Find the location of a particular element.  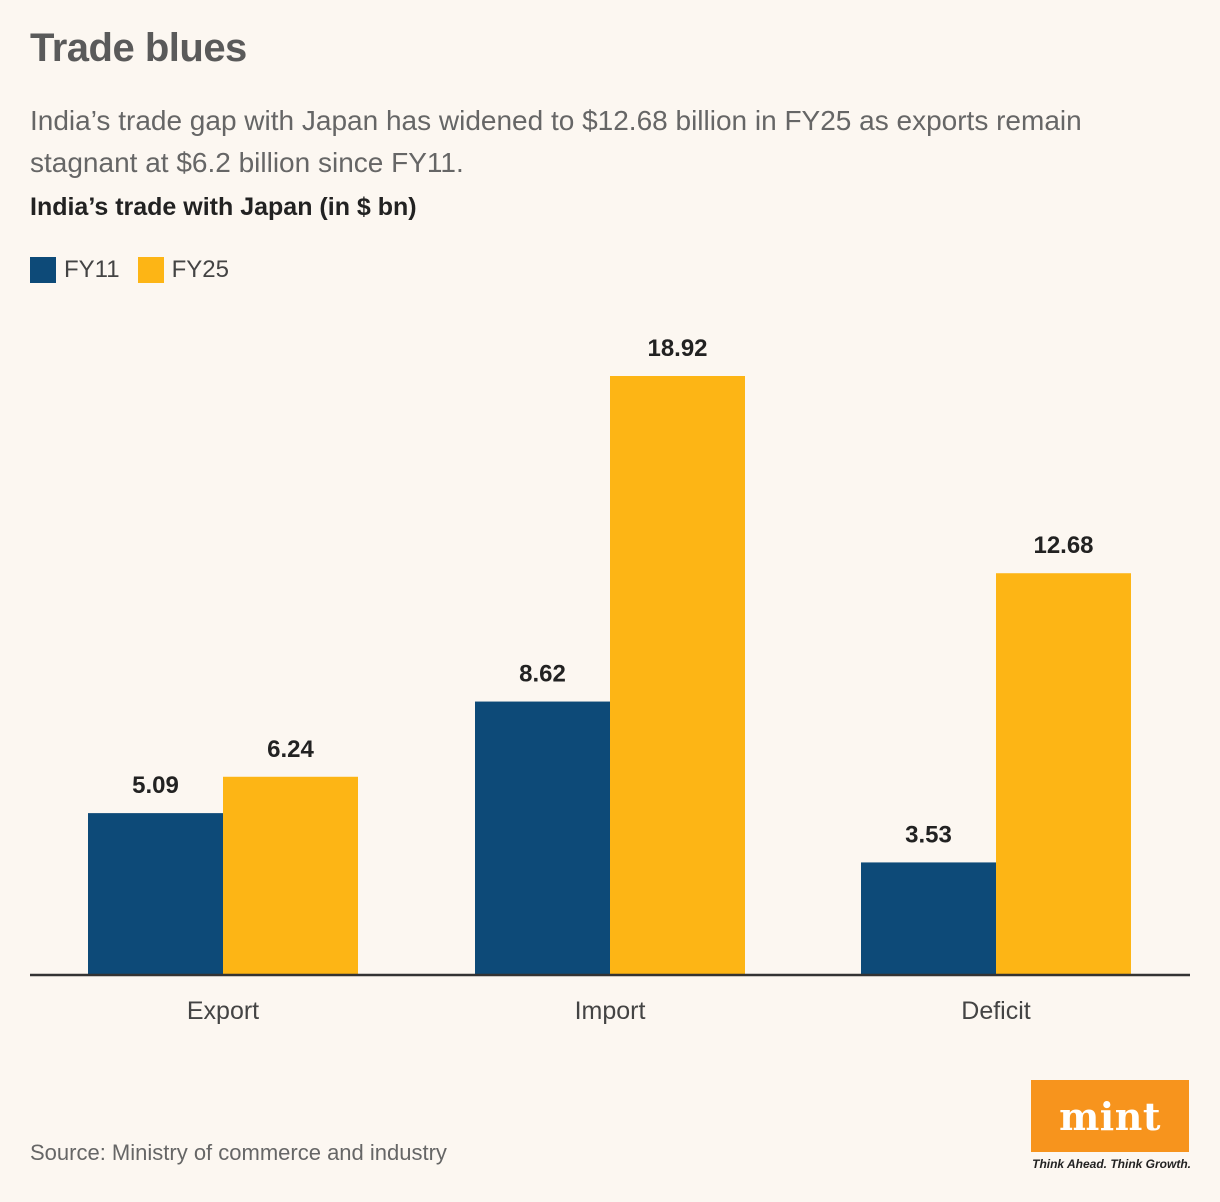

x-tick-label-deficit: Deficit is located at coordinates (996, 1011).